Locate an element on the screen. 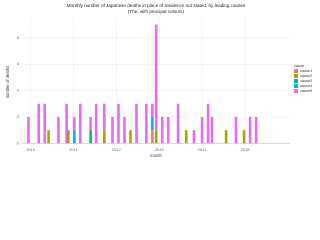 The width and height of the screenshot is (320, 240). x-tick-label: 2012 is located at coordinates (117, 149).